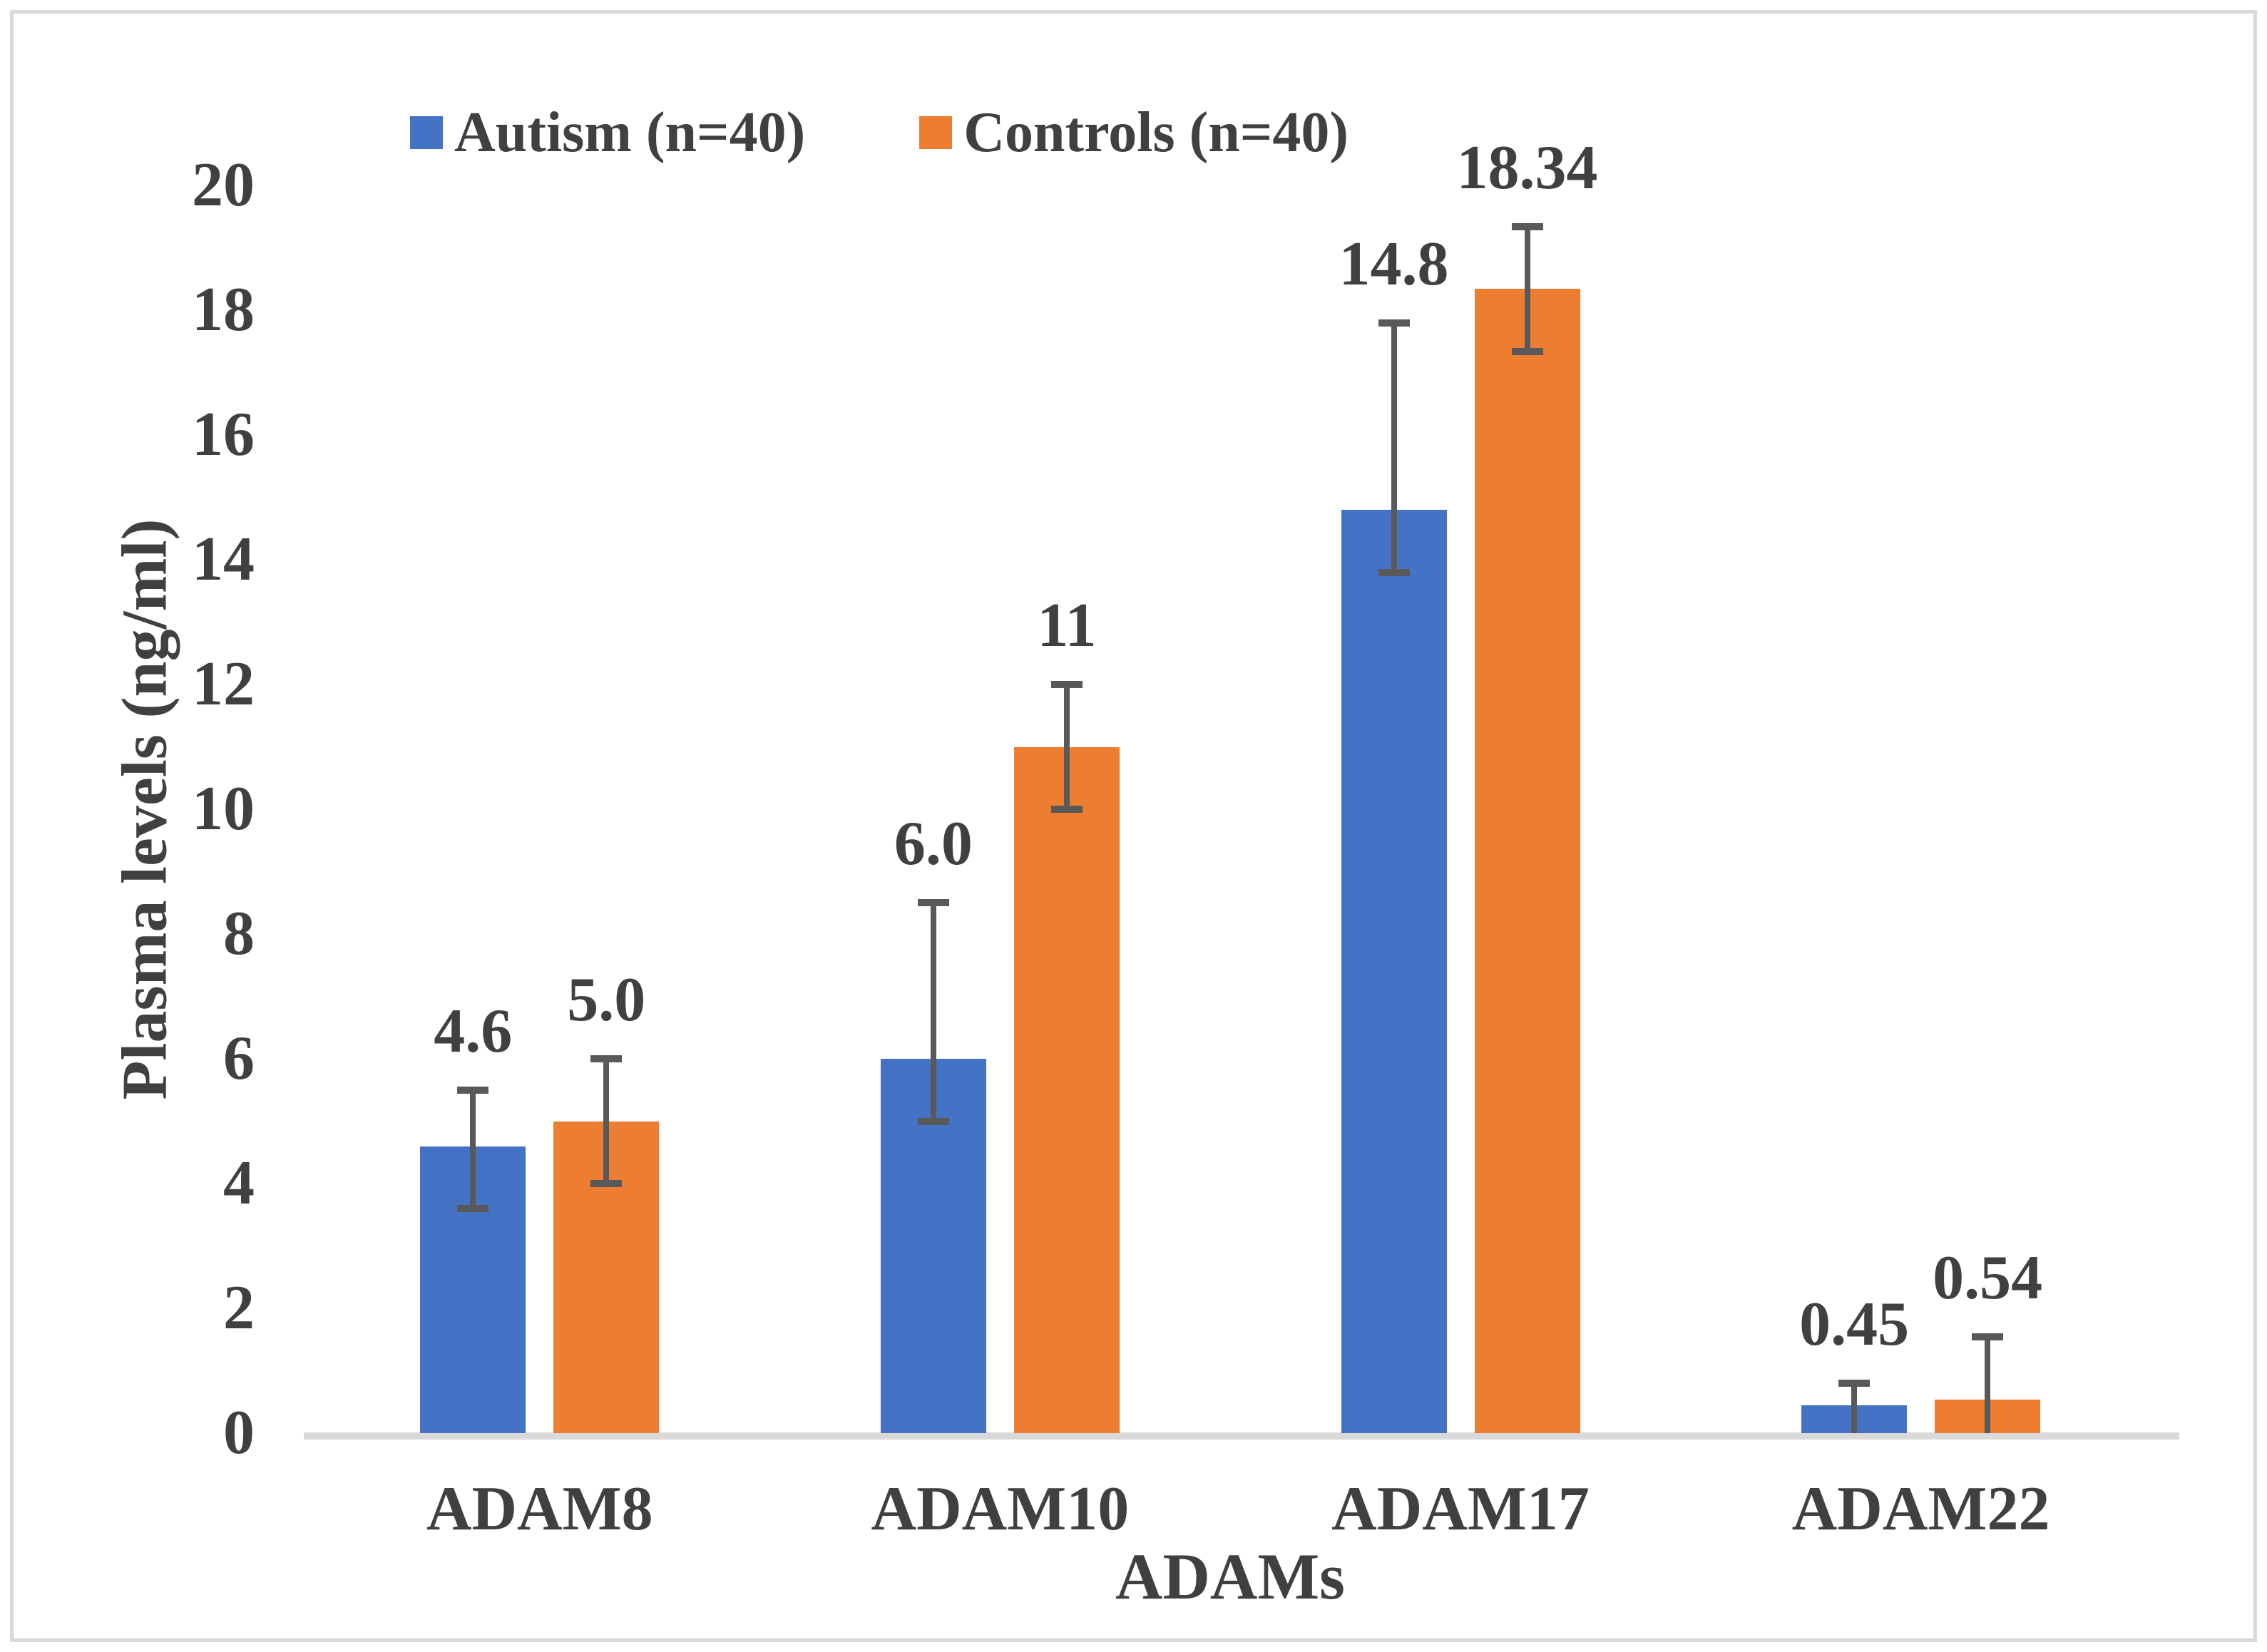  Describe the element at coordinates (1527, 167) in the screenshot. I see `bar-value-label: 18.34` at that location.